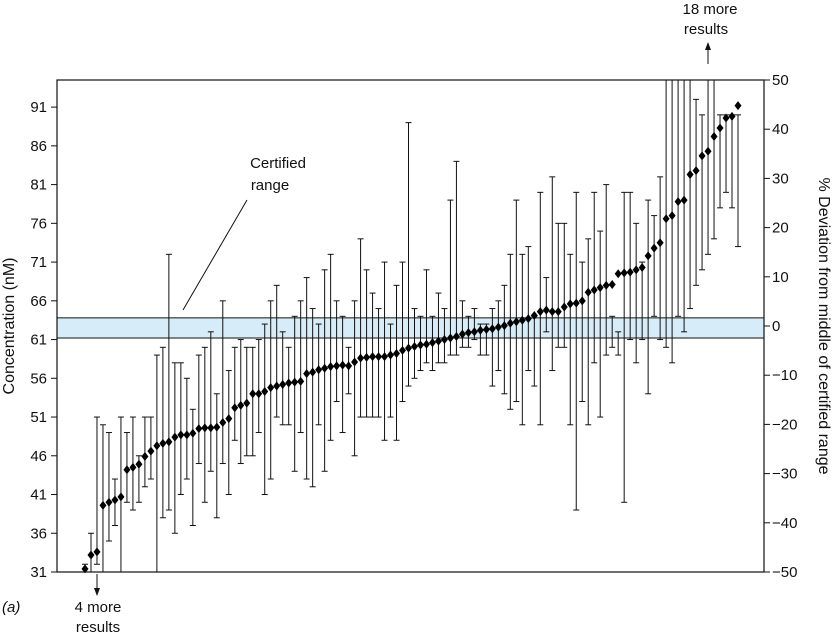 This screenshot has height=634, width=832. Describe the element at coordinates (38, 301) in the screenshot. I see `y-left-tick-label: 66` at that location.